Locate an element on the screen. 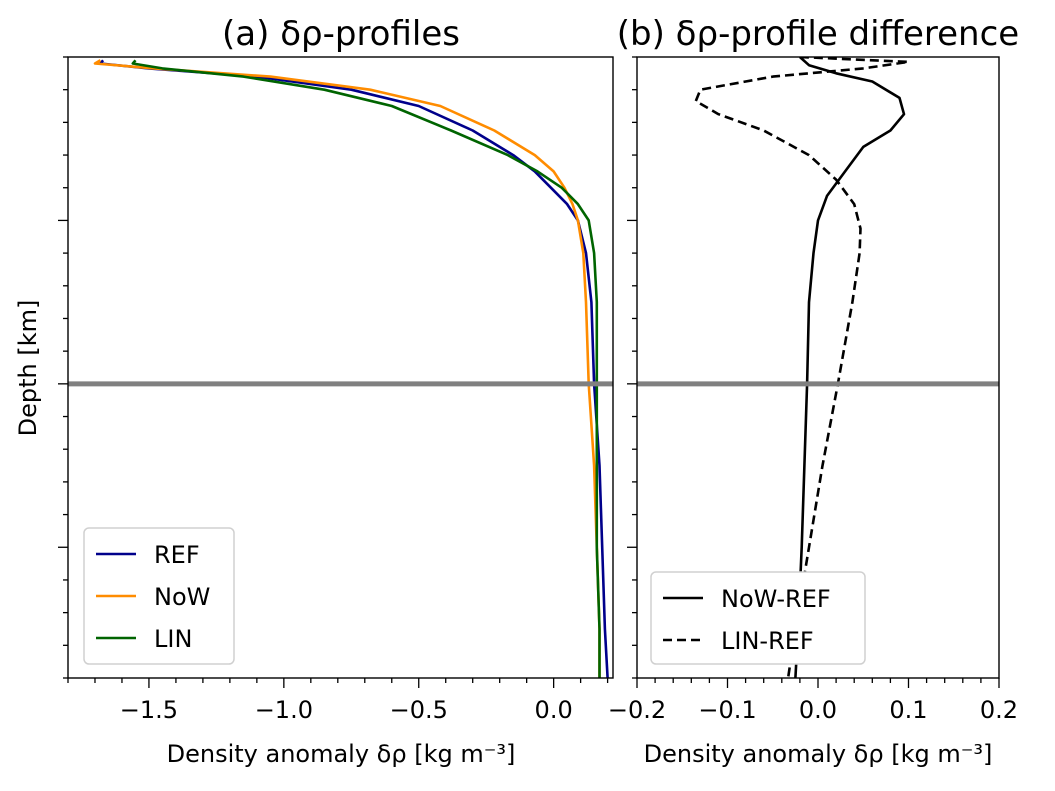  panel-a-x-axis-label: Density anomaly δρ [kg m⁻³] is located at coordinates (341, 754).